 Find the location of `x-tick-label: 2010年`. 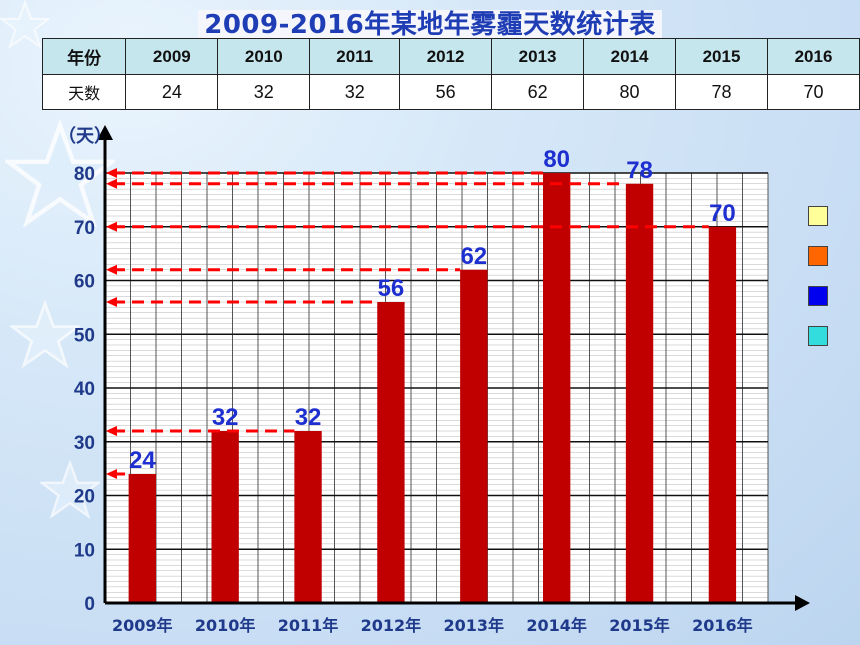

x-tick-label: 2010年 is located at coordinates (225, 625).